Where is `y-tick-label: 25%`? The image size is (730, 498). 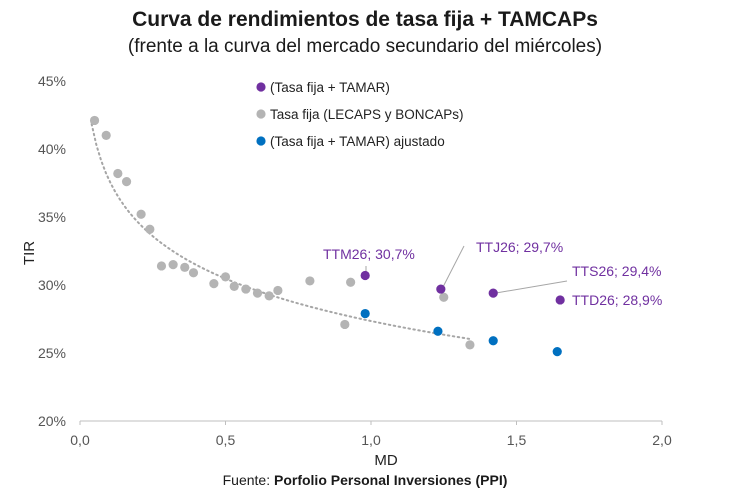
y-tick-label: 25% is located at coordinates (52, 353).